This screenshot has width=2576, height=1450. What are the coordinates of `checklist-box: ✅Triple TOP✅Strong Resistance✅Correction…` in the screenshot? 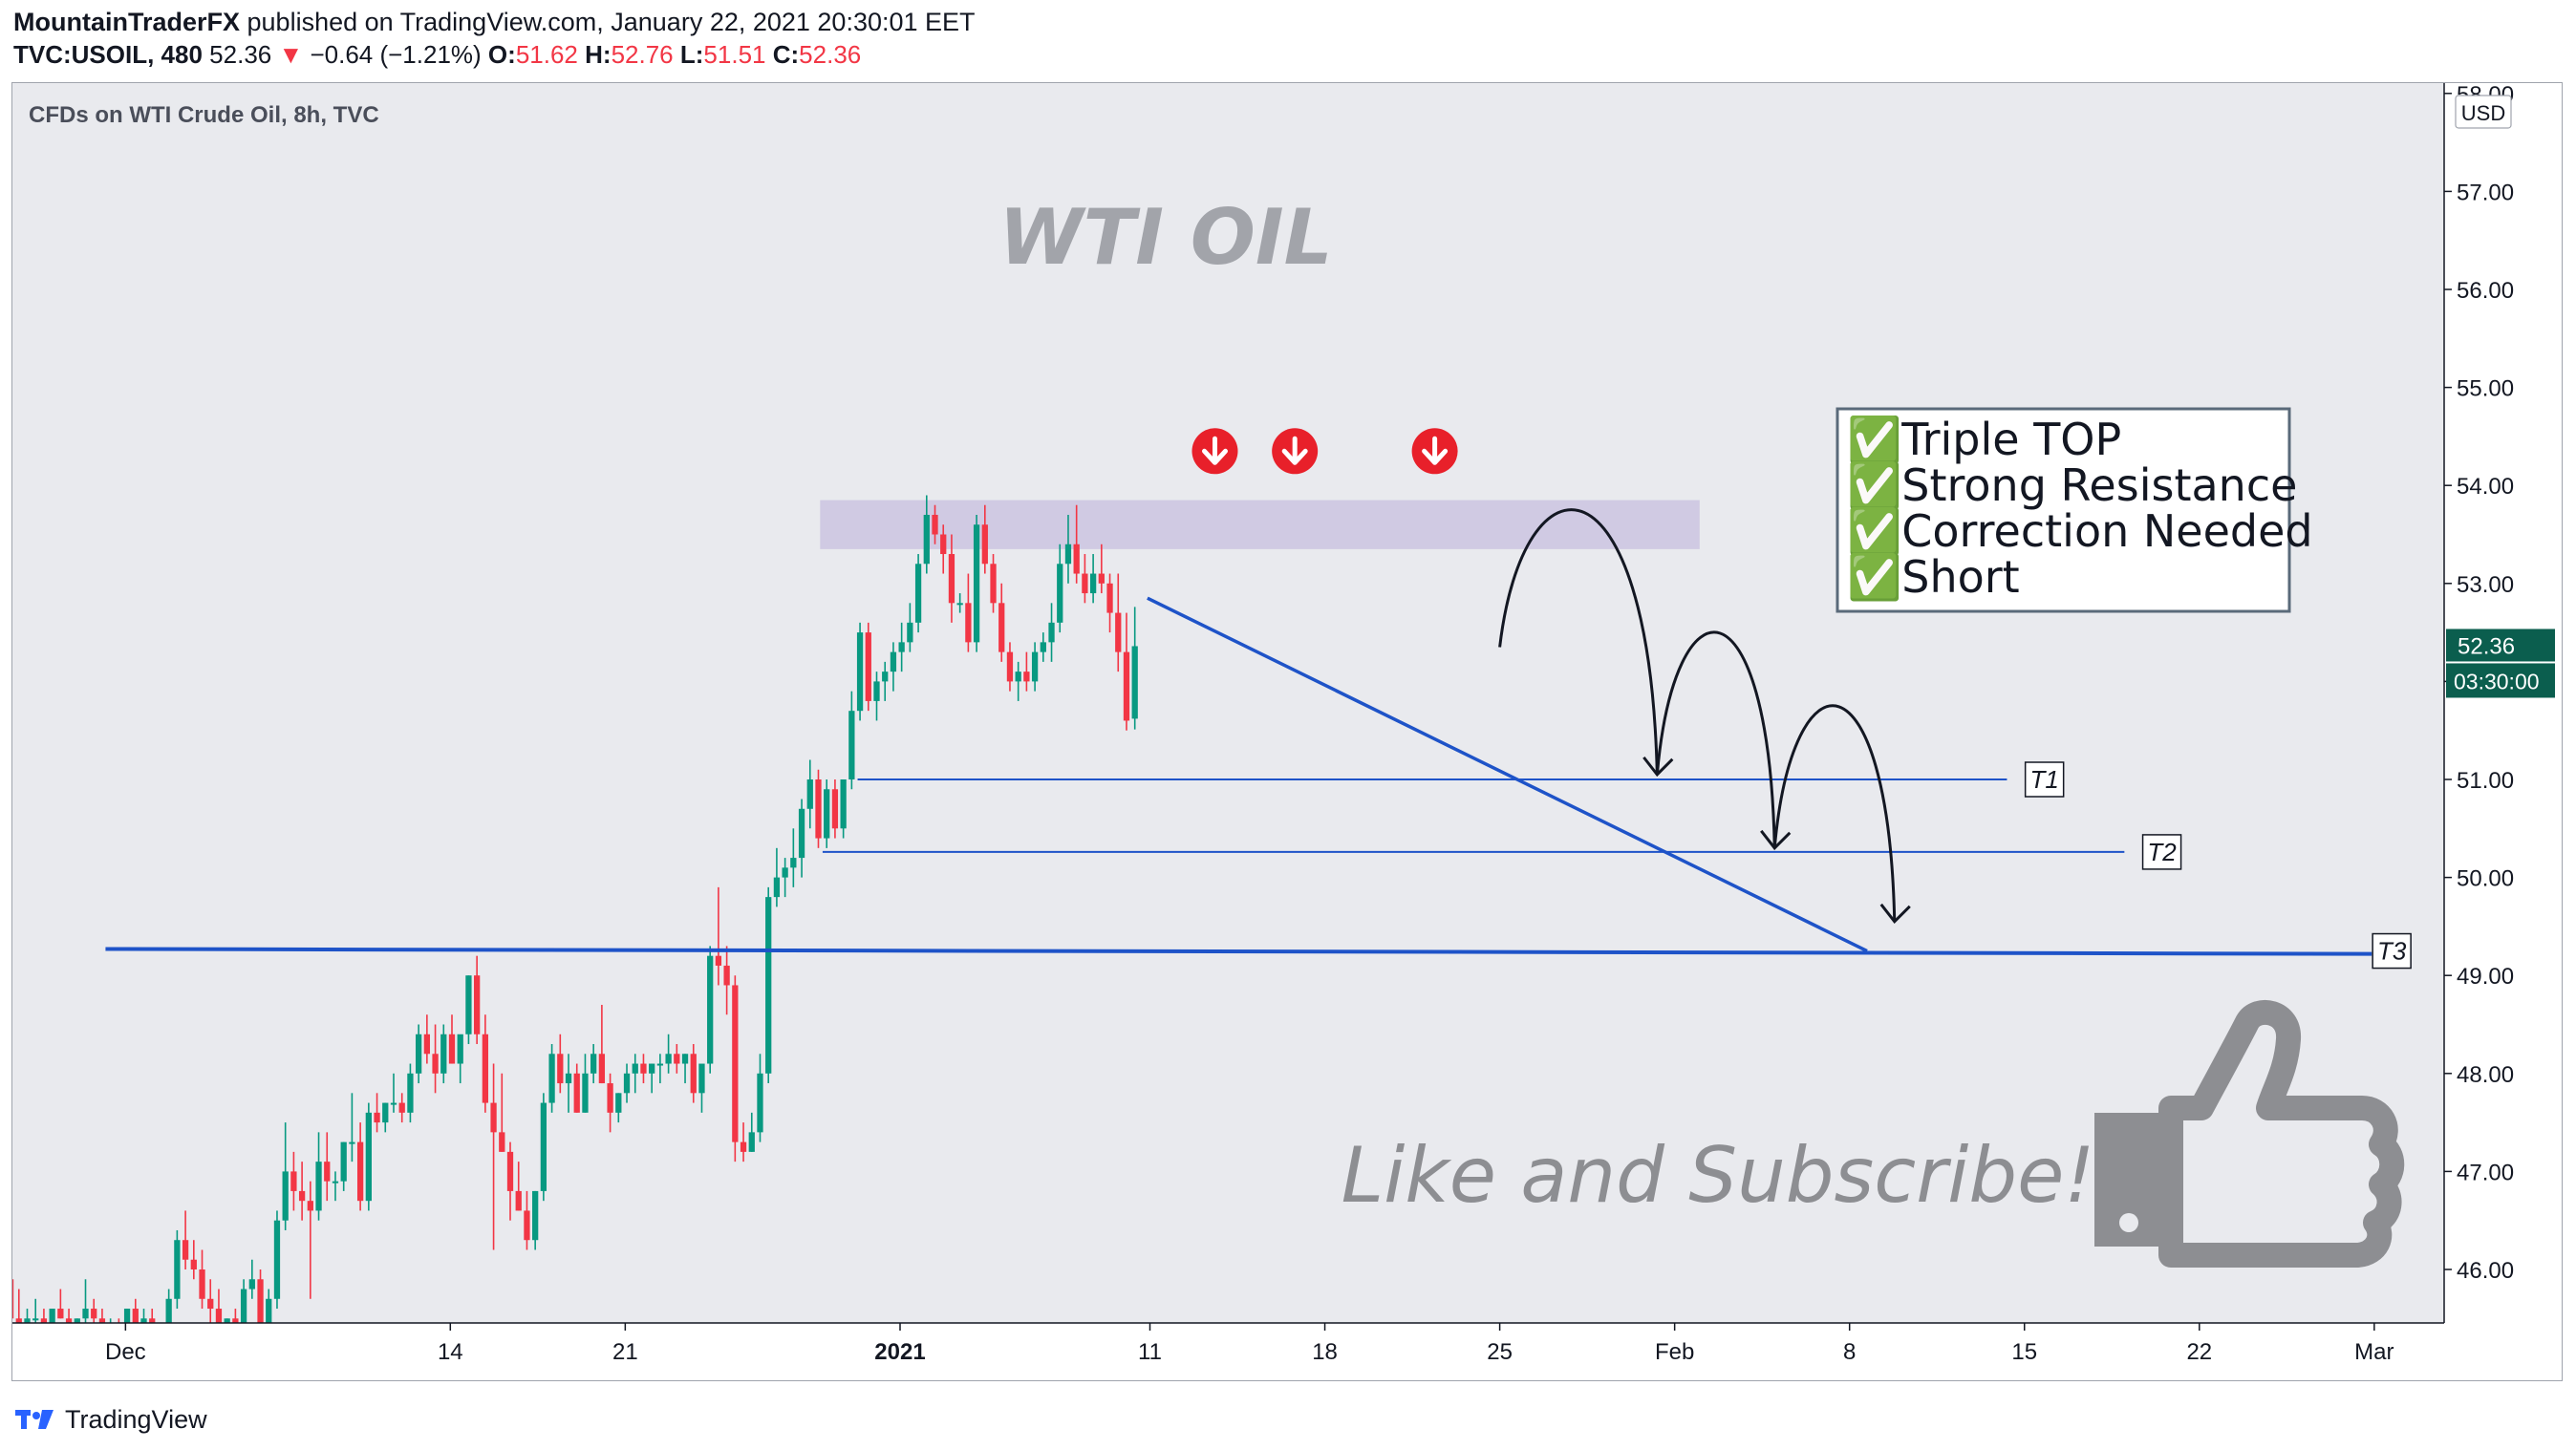 It's located at (2074, 510).